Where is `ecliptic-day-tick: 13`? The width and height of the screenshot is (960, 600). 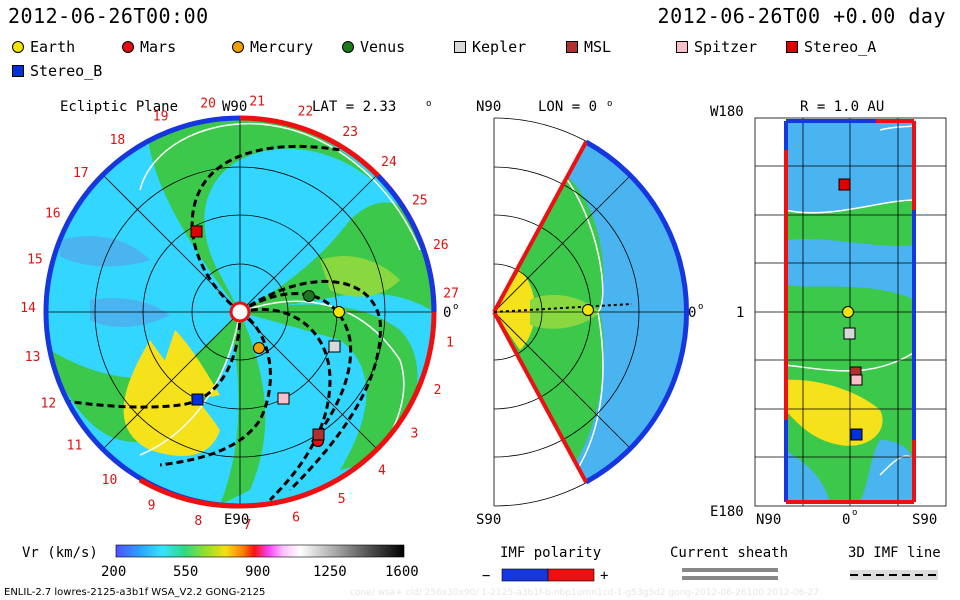
ecliptic-day-tick: 13 is located at coordinates (33, 357).